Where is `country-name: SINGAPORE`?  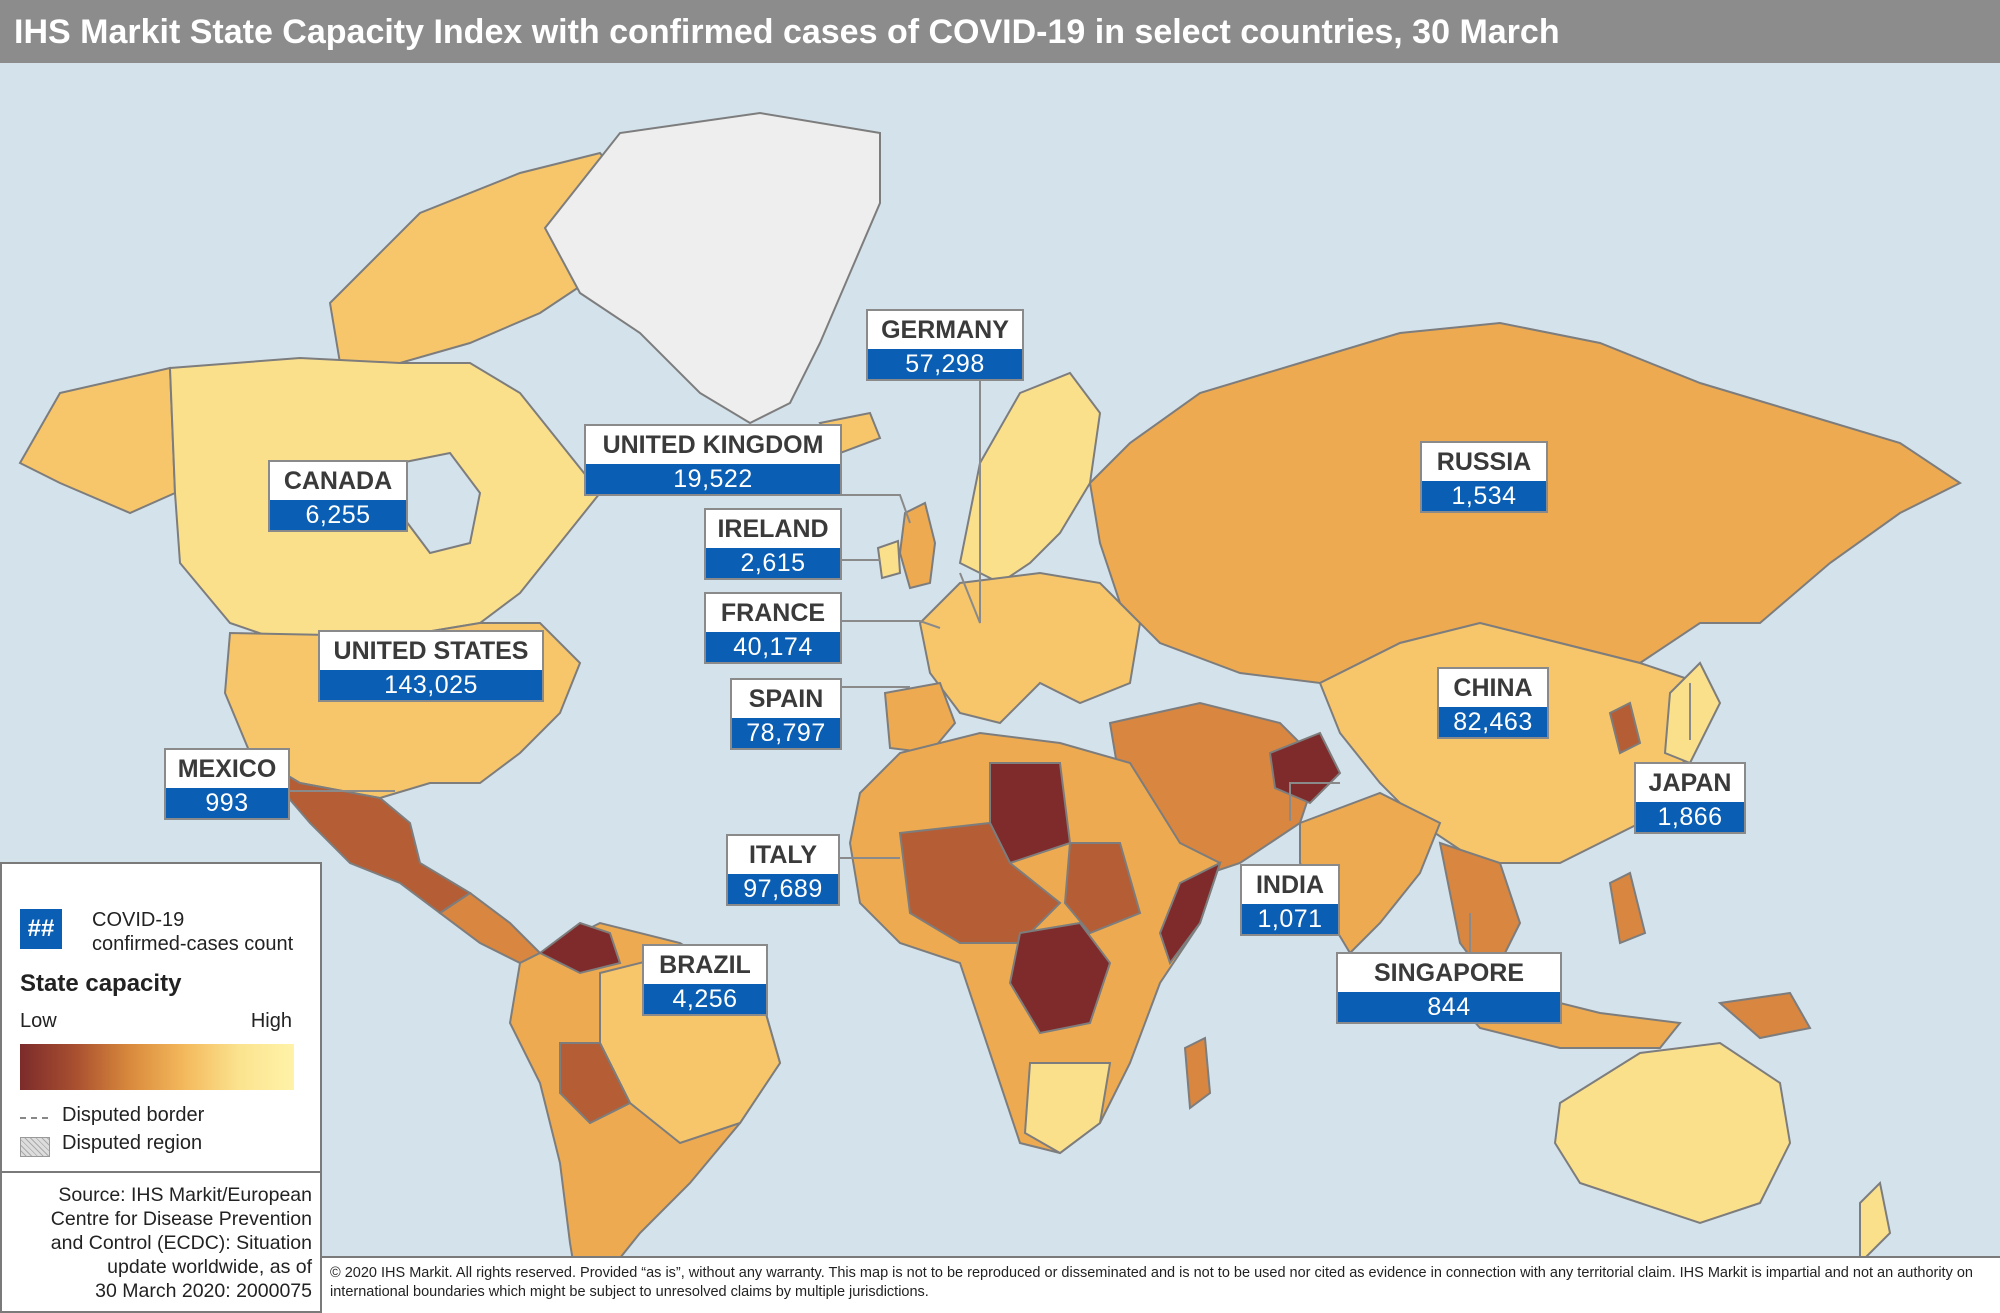 country-name: SINGAPORE is located at coordinates (1449, 973).